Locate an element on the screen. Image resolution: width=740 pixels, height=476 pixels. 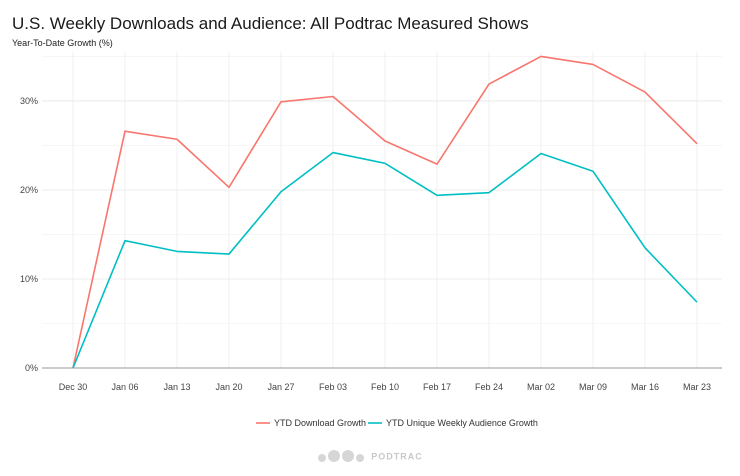
x-tick-label: Jan 27 is located at coordinates (280, 387).